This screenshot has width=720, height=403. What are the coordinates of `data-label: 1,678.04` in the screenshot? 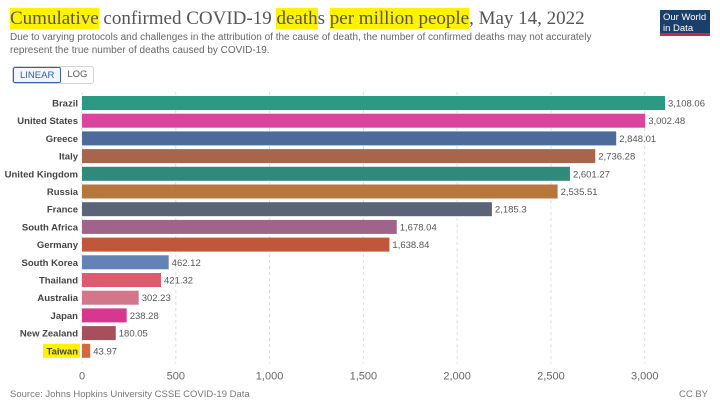 It's located at (418, 227).